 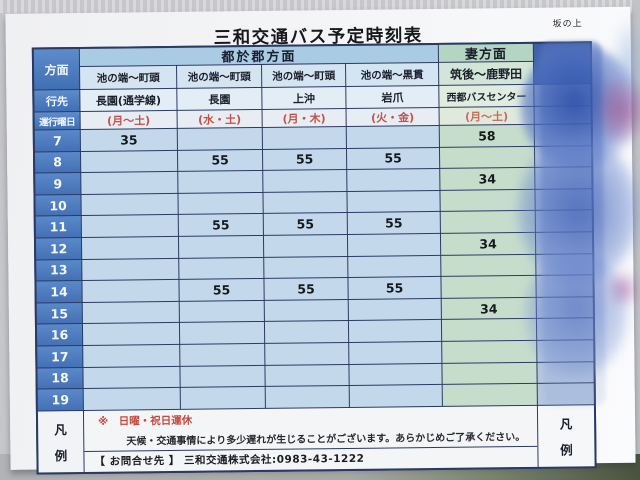 What do you see at coordinates (221, 311) in the screenshot?
I see `time-cell-h15-col2` at bounding box center [221, 311].